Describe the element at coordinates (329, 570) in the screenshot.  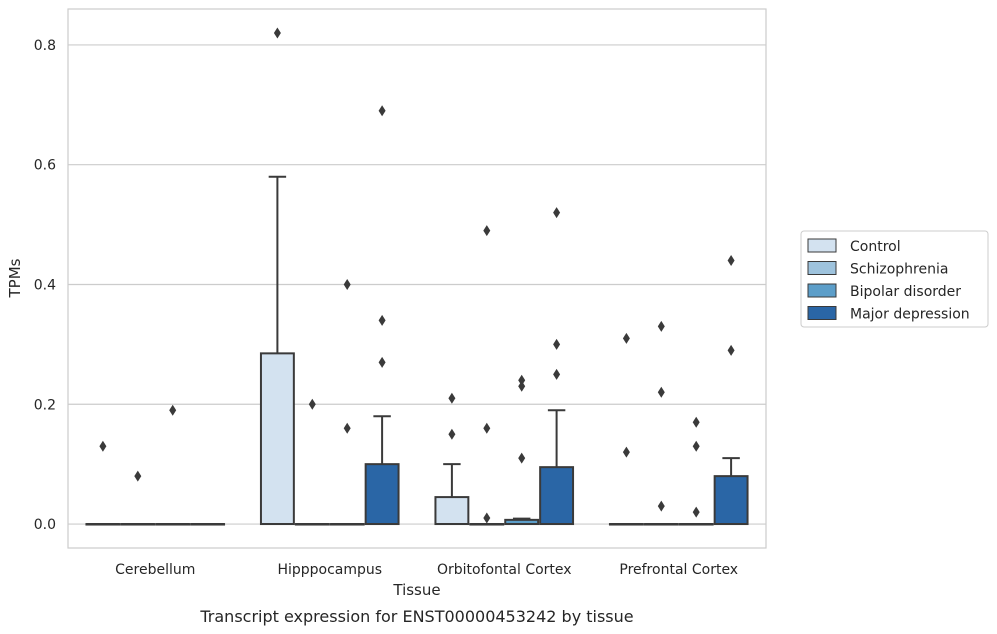
I see `x-tick-label: Hipppocampus` at that location.